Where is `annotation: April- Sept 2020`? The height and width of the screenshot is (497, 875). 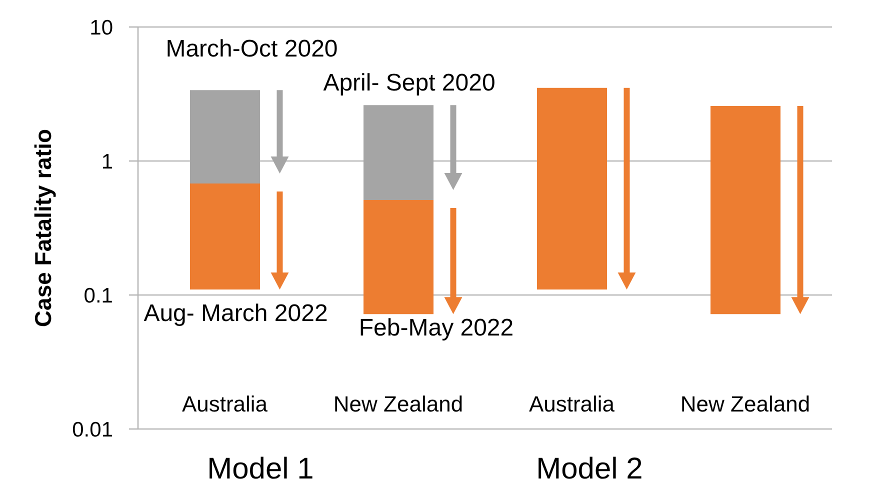
annotation: April- Sept 2020 is located at coordinates (409, 83).